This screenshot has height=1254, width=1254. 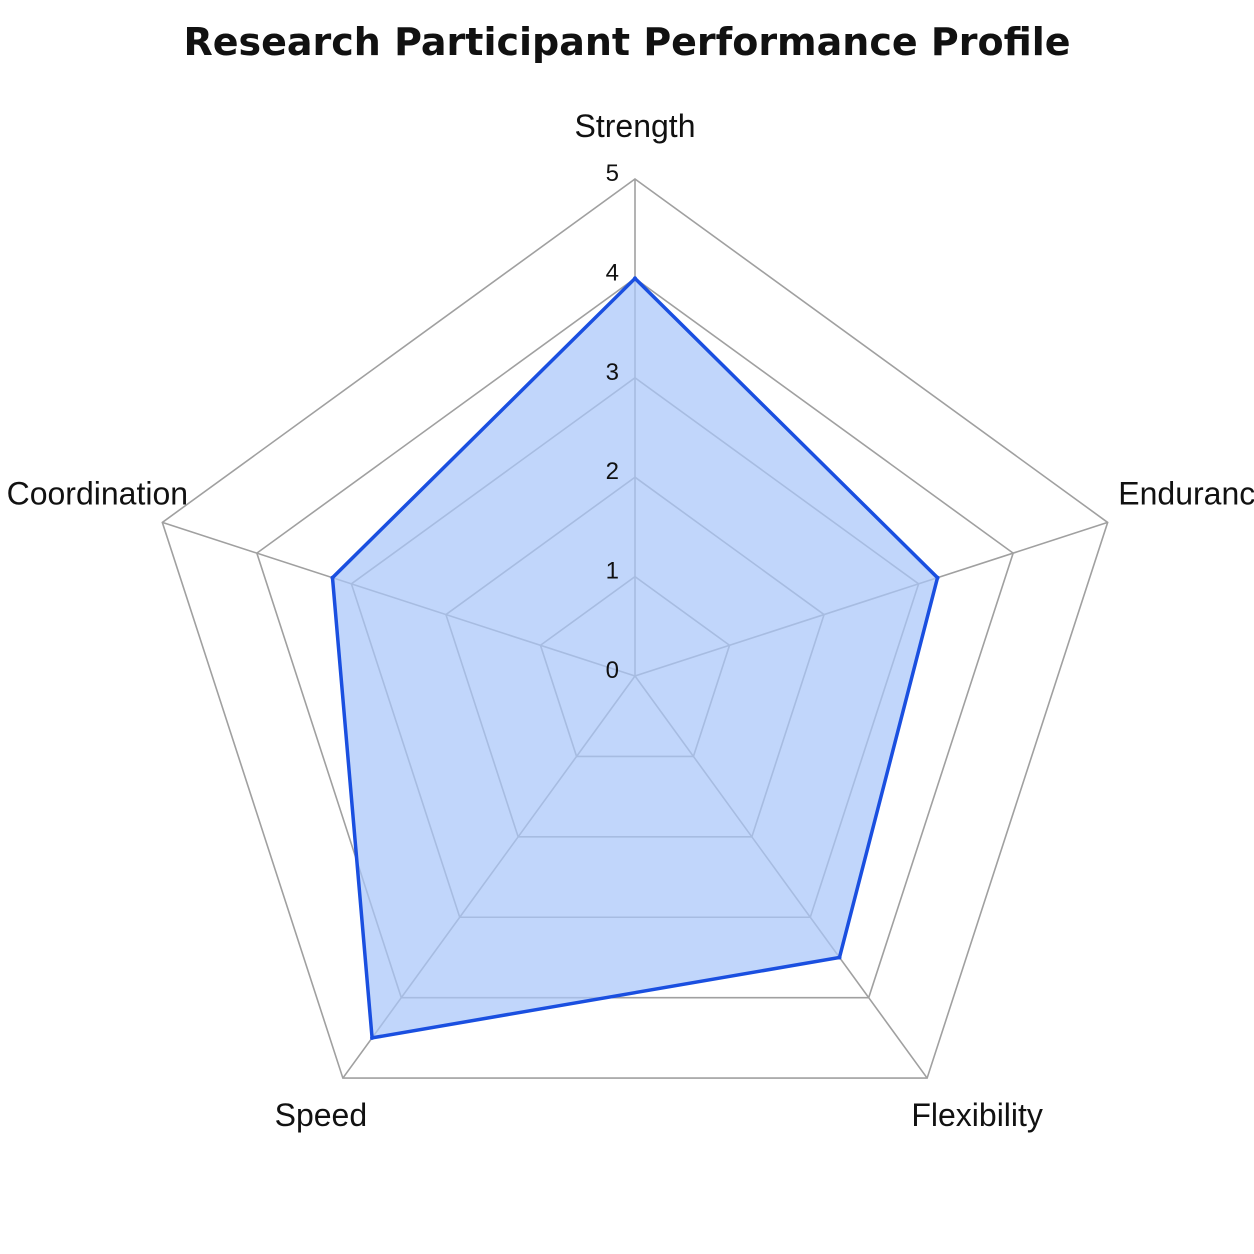 What do you see at coordinates (321, 1115) in the screenshot?
I see `axis-label-speed: Speed` at bounding box center [321, 1115].